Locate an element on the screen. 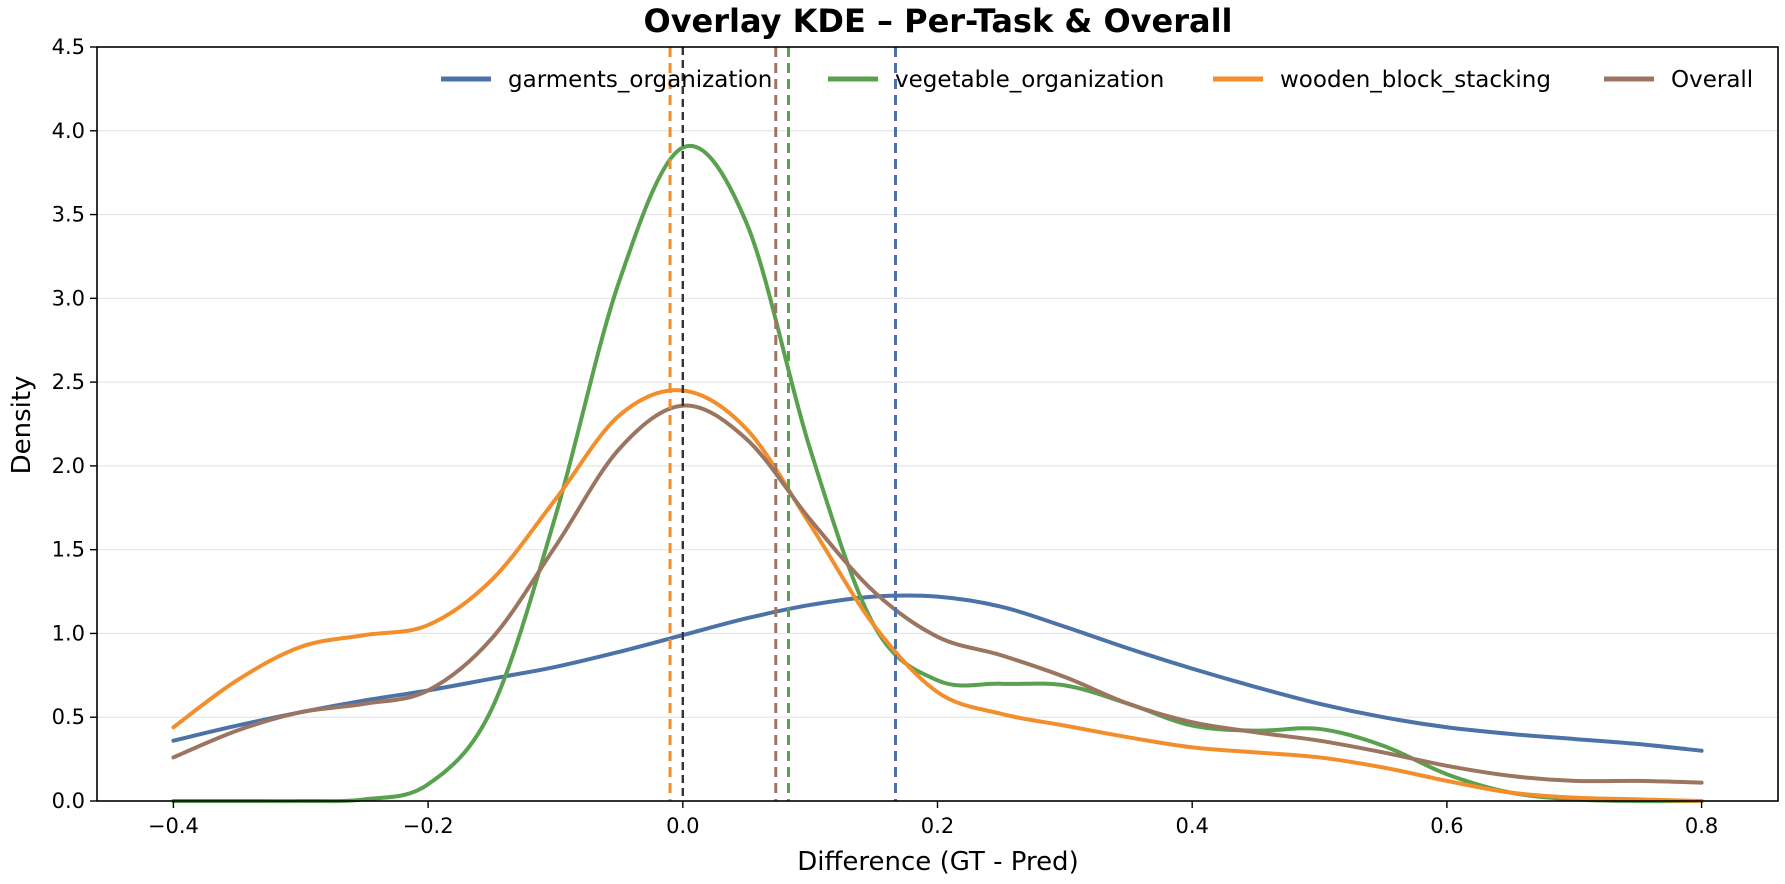 Image resolution: width=1785 pixels, height=884 pixels. y-ticks: 0.0 0.5 1.0 1.5 2.0 2.5 3.0 3.5 4.0 4.5 is located at coordinates (74, 424).